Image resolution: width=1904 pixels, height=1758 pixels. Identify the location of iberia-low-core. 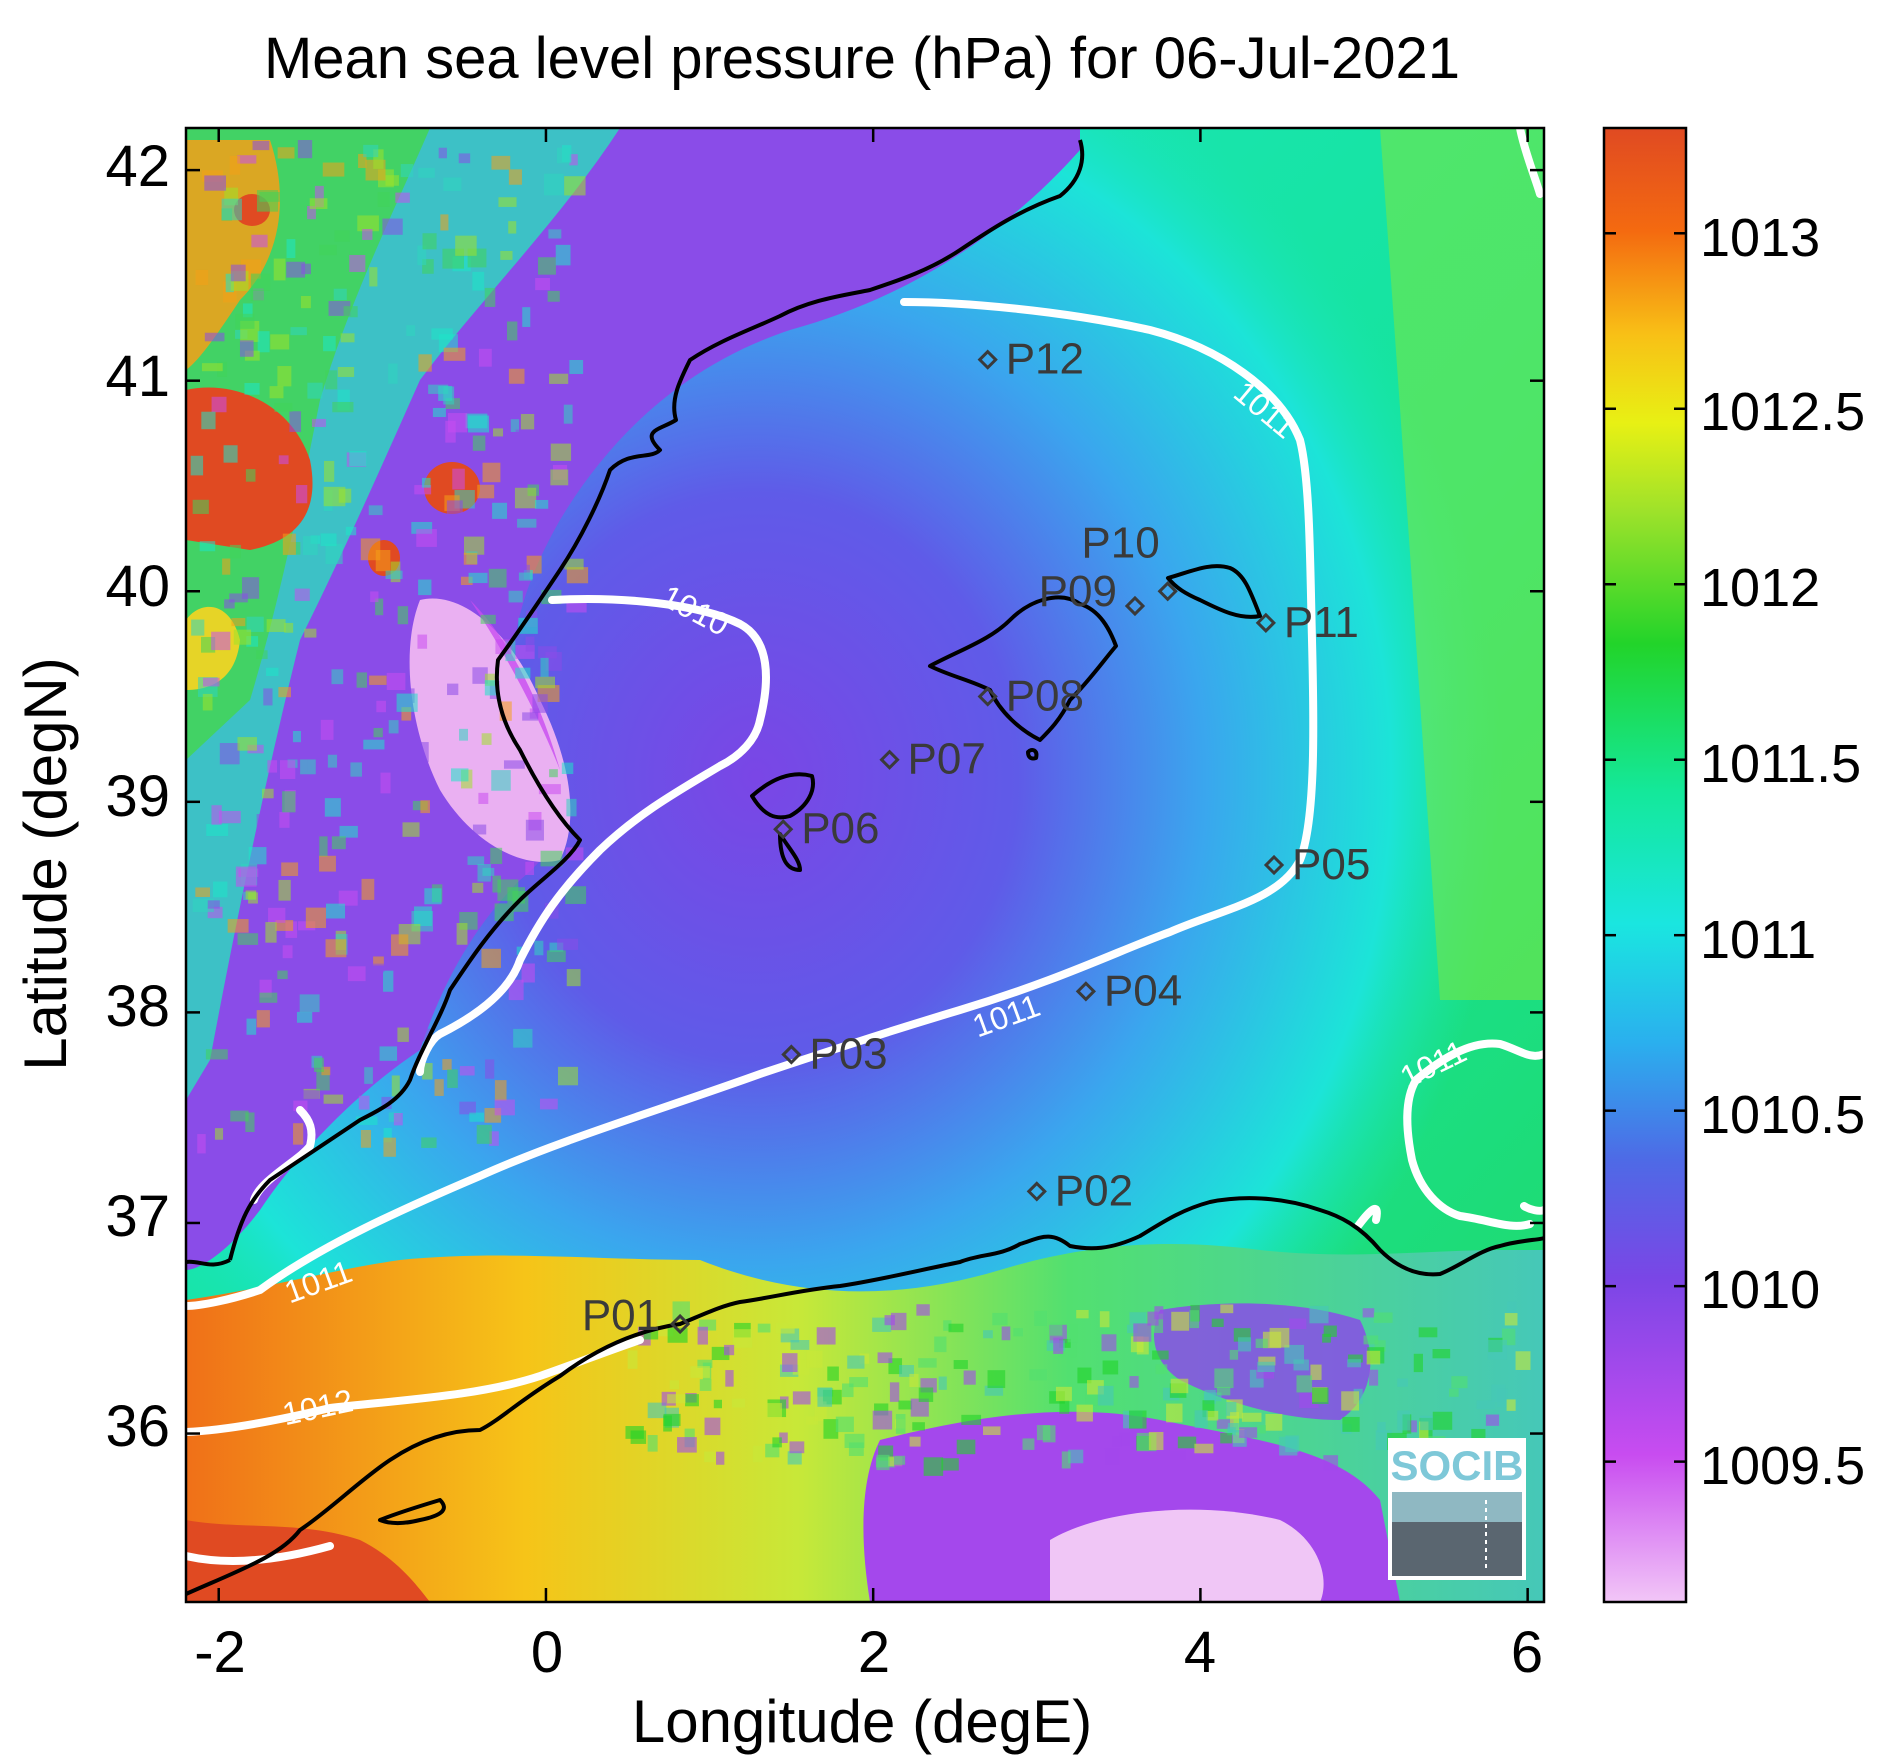
(490, 730).